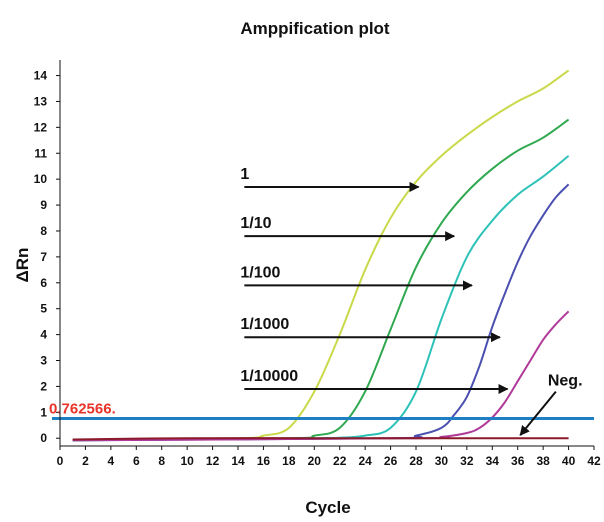 This screenshot has width=604, height=522. I want to click on x-tick-label: 20, so click(315, 461).